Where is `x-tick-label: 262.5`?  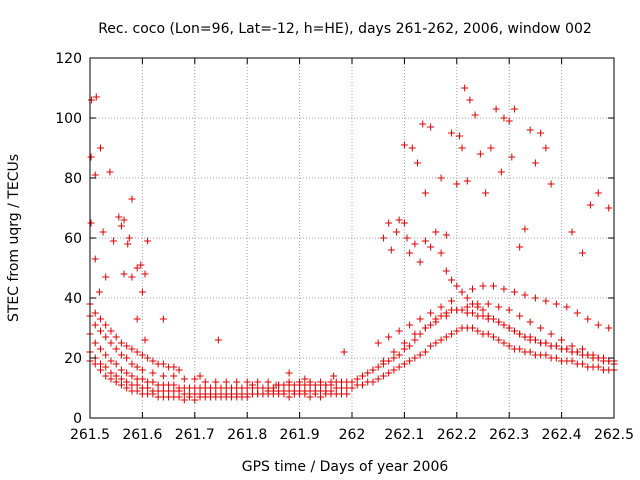
x-tick-label: 262.5 is located at coordinates (614, 435).